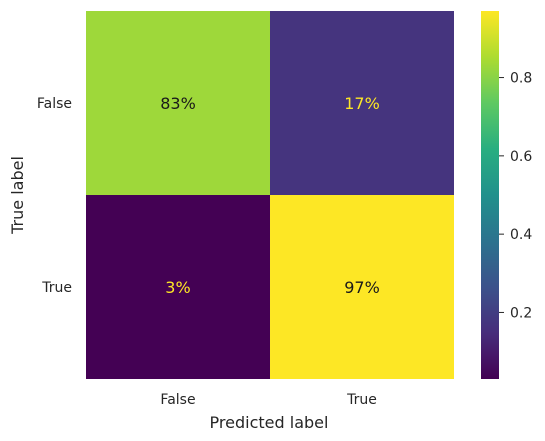 This screenshot has height=441, width=545. I want to click on x-tick-label: True, so click(361, 400).